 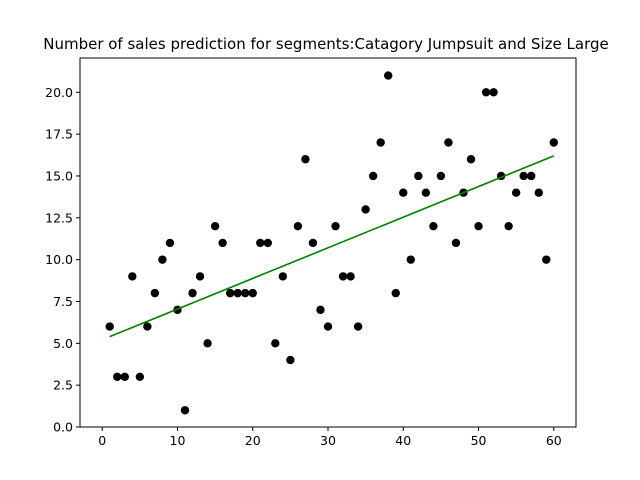 What do you see at coordinates (178, 440) in the screenshot?
I see `x-tick-label: 10` at bounding box center [178, 440].